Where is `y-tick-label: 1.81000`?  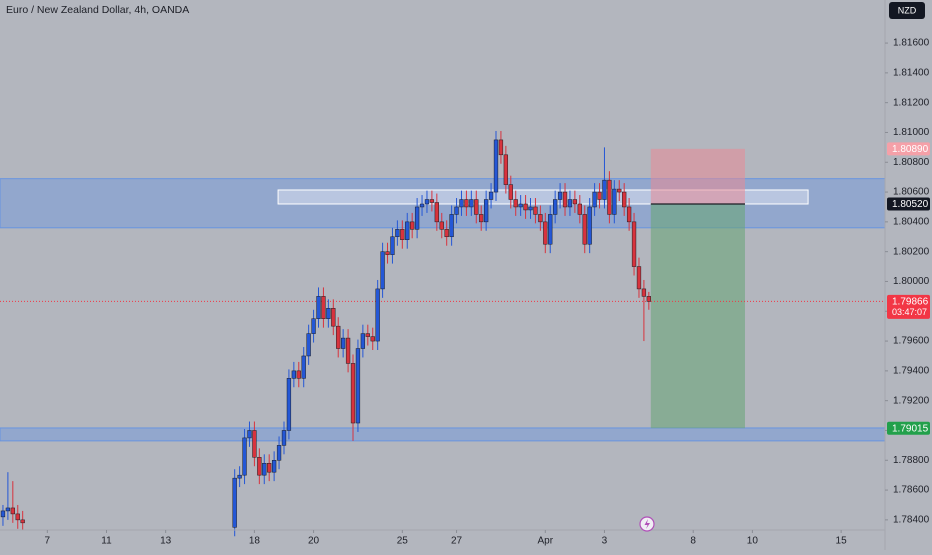
y-tick-label: 1.81000 is located at coordinates (911, 132).